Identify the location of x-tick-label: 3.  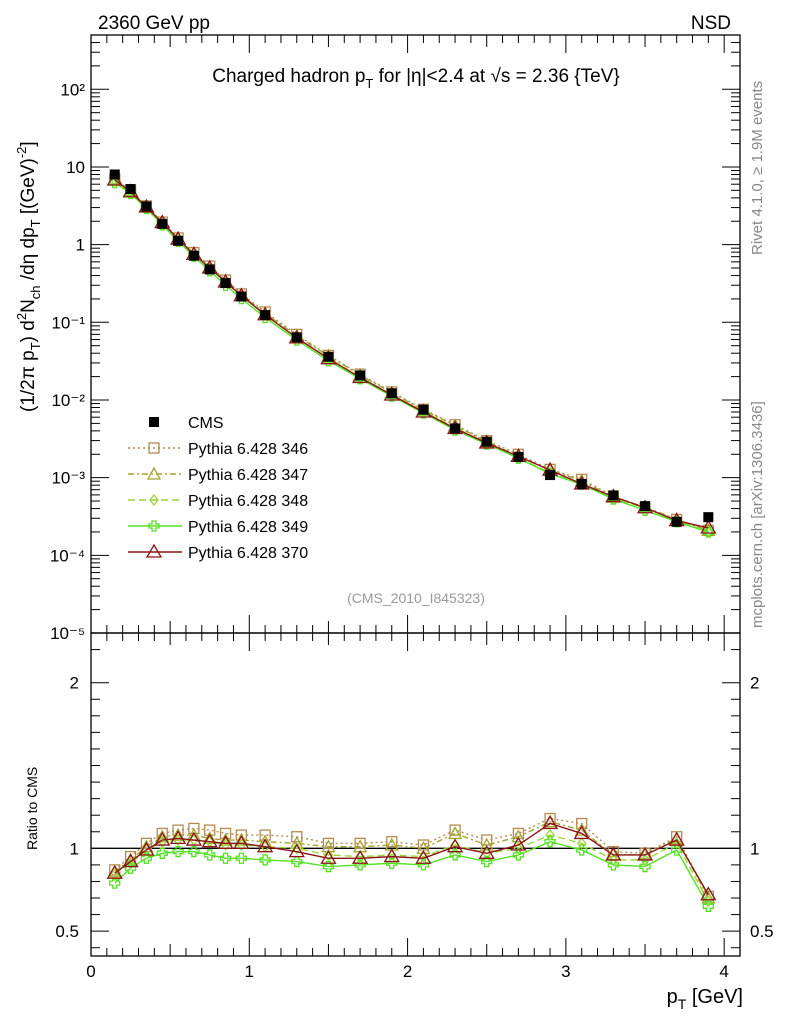
(565, 971).